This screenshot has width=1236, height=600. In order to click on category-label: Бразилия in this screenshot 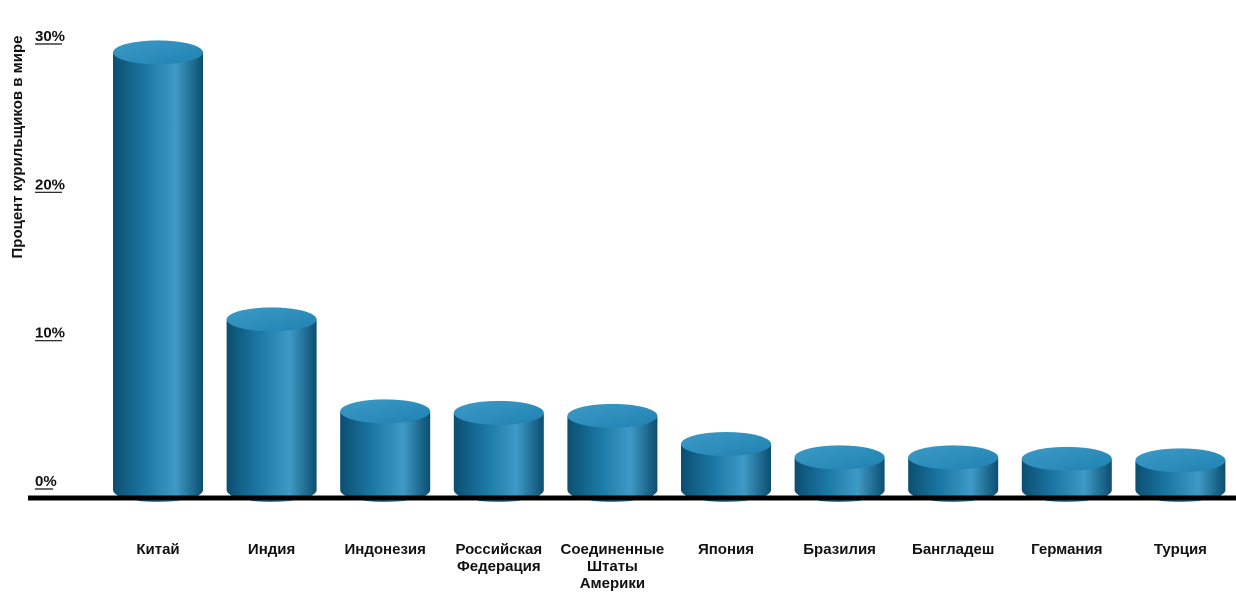, I will do `click(839, 549)`.